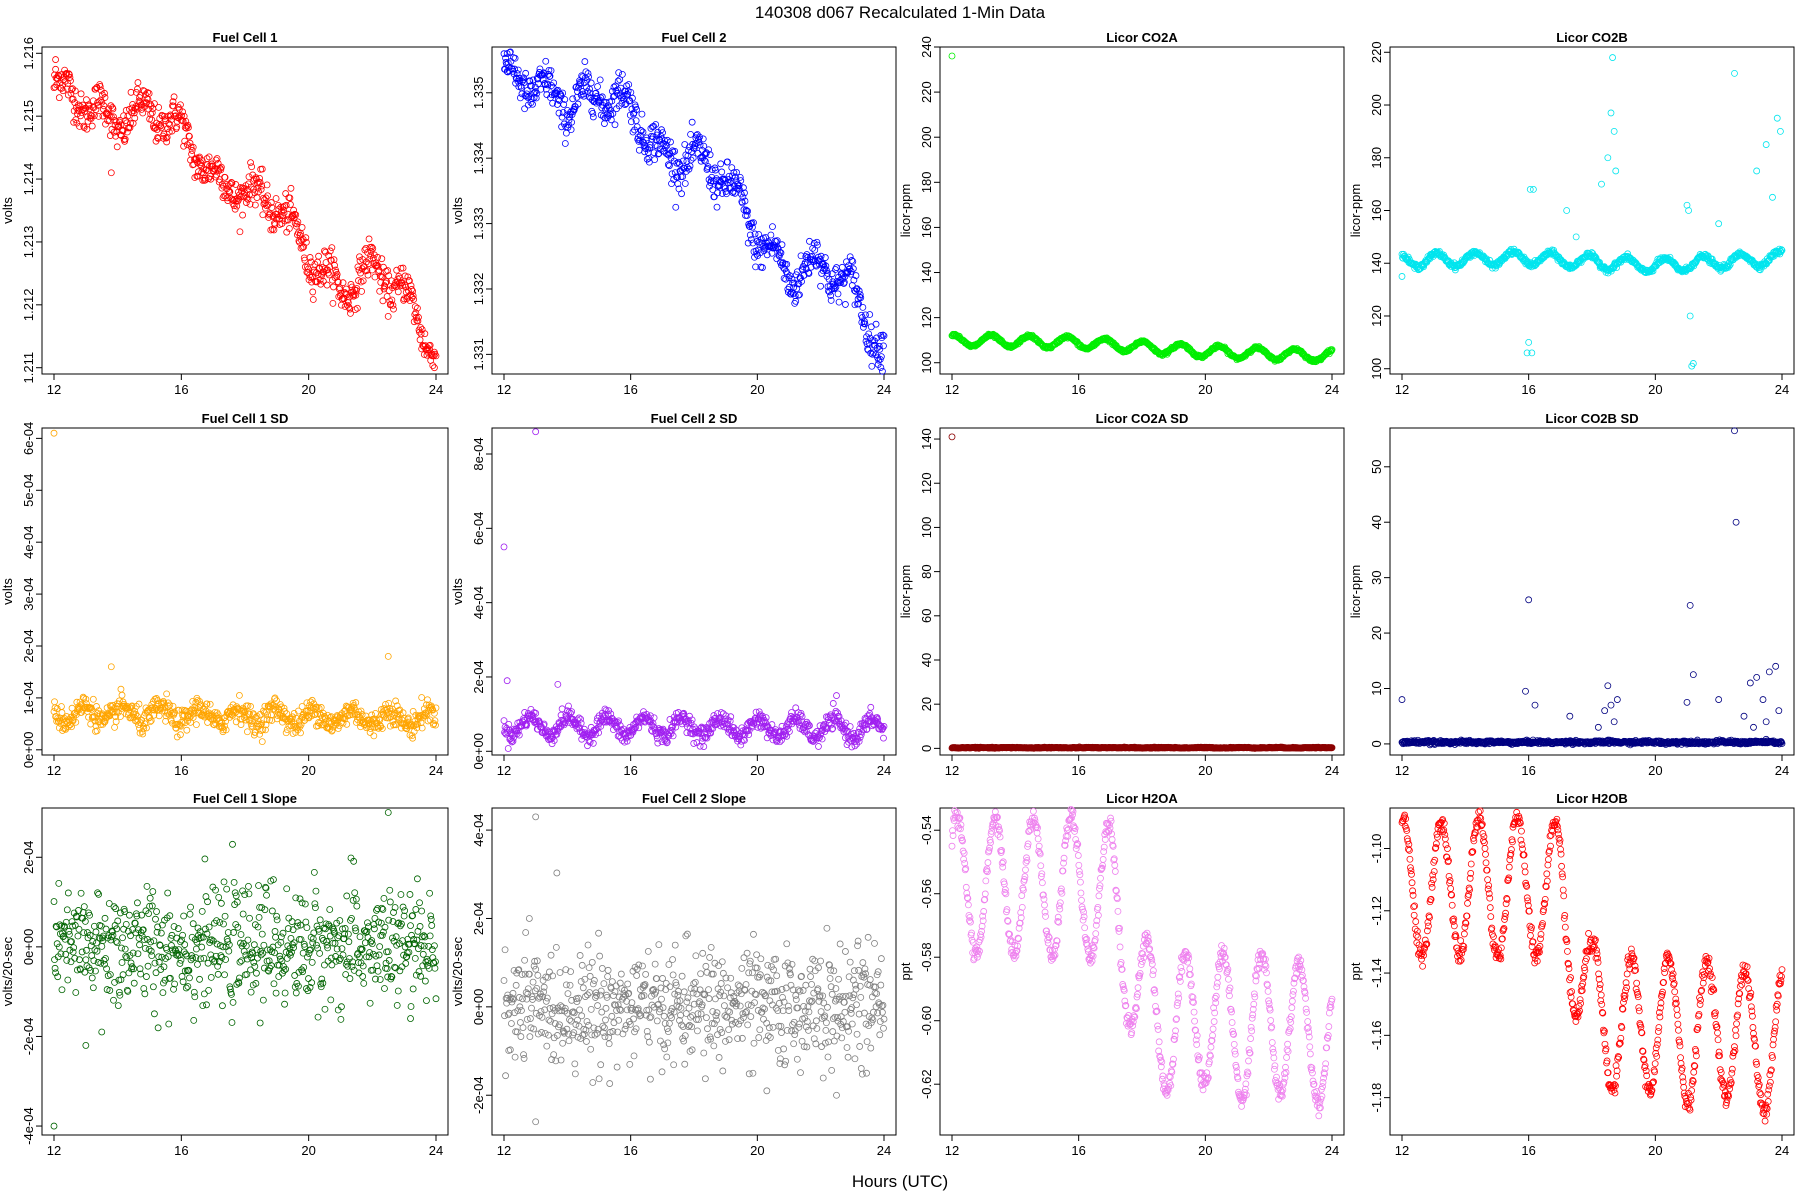 The height and width of the screenshot is (1200, 1800). What do you see at coordinates (1142, 210) in the screenshot?
I see `panel-3-frame` at bounding box center [1142, 210].